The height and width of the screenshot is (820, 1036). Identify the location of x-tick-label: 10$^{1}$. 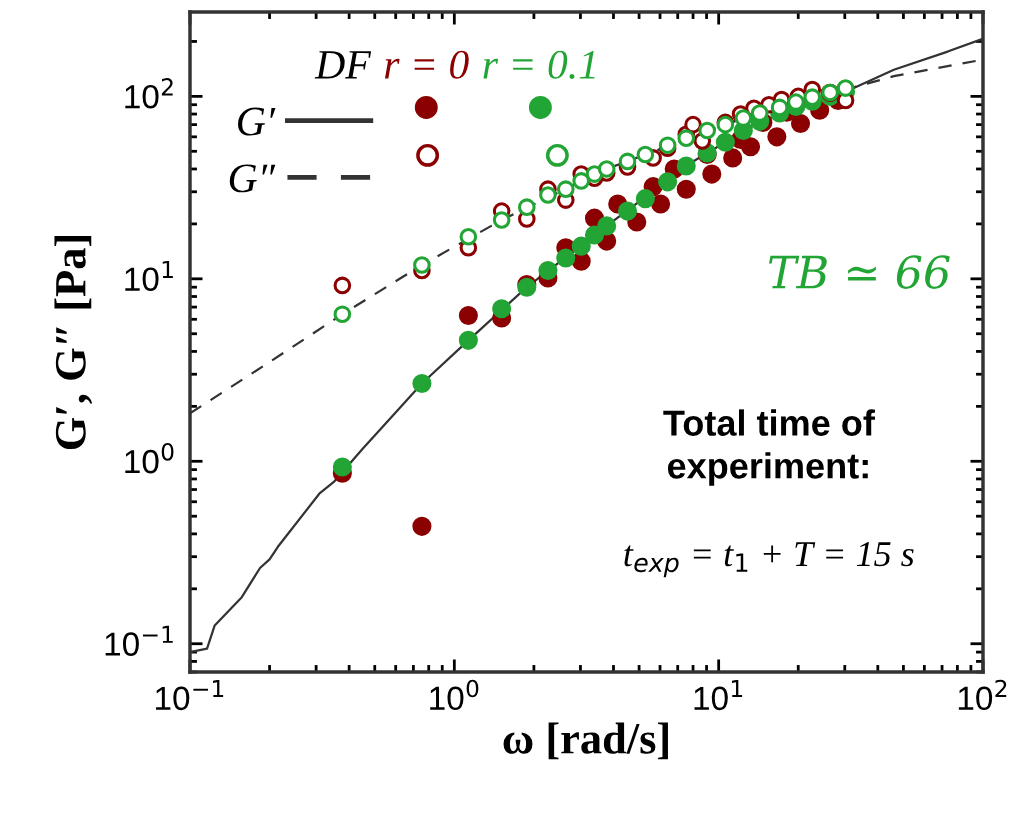
(718, 695).